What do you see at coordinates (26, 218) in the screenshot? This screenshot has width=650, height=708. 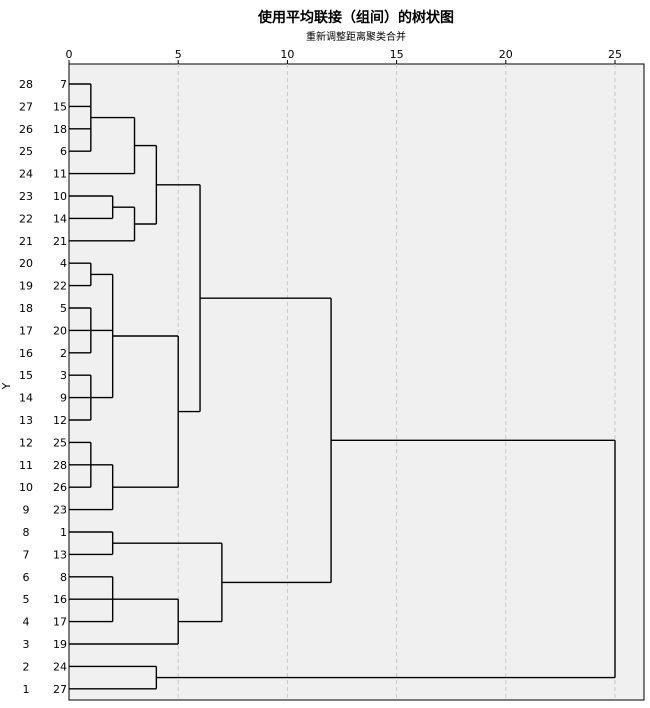 I see `position-label: 22` at bounding box center [26, 218].